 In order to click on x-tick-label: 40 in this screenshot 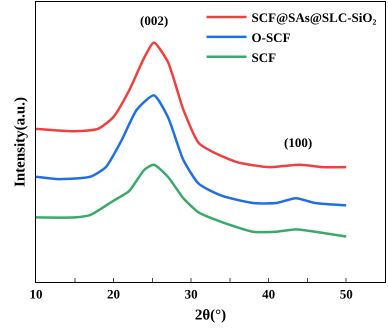, I will do `click(269, 294)`.